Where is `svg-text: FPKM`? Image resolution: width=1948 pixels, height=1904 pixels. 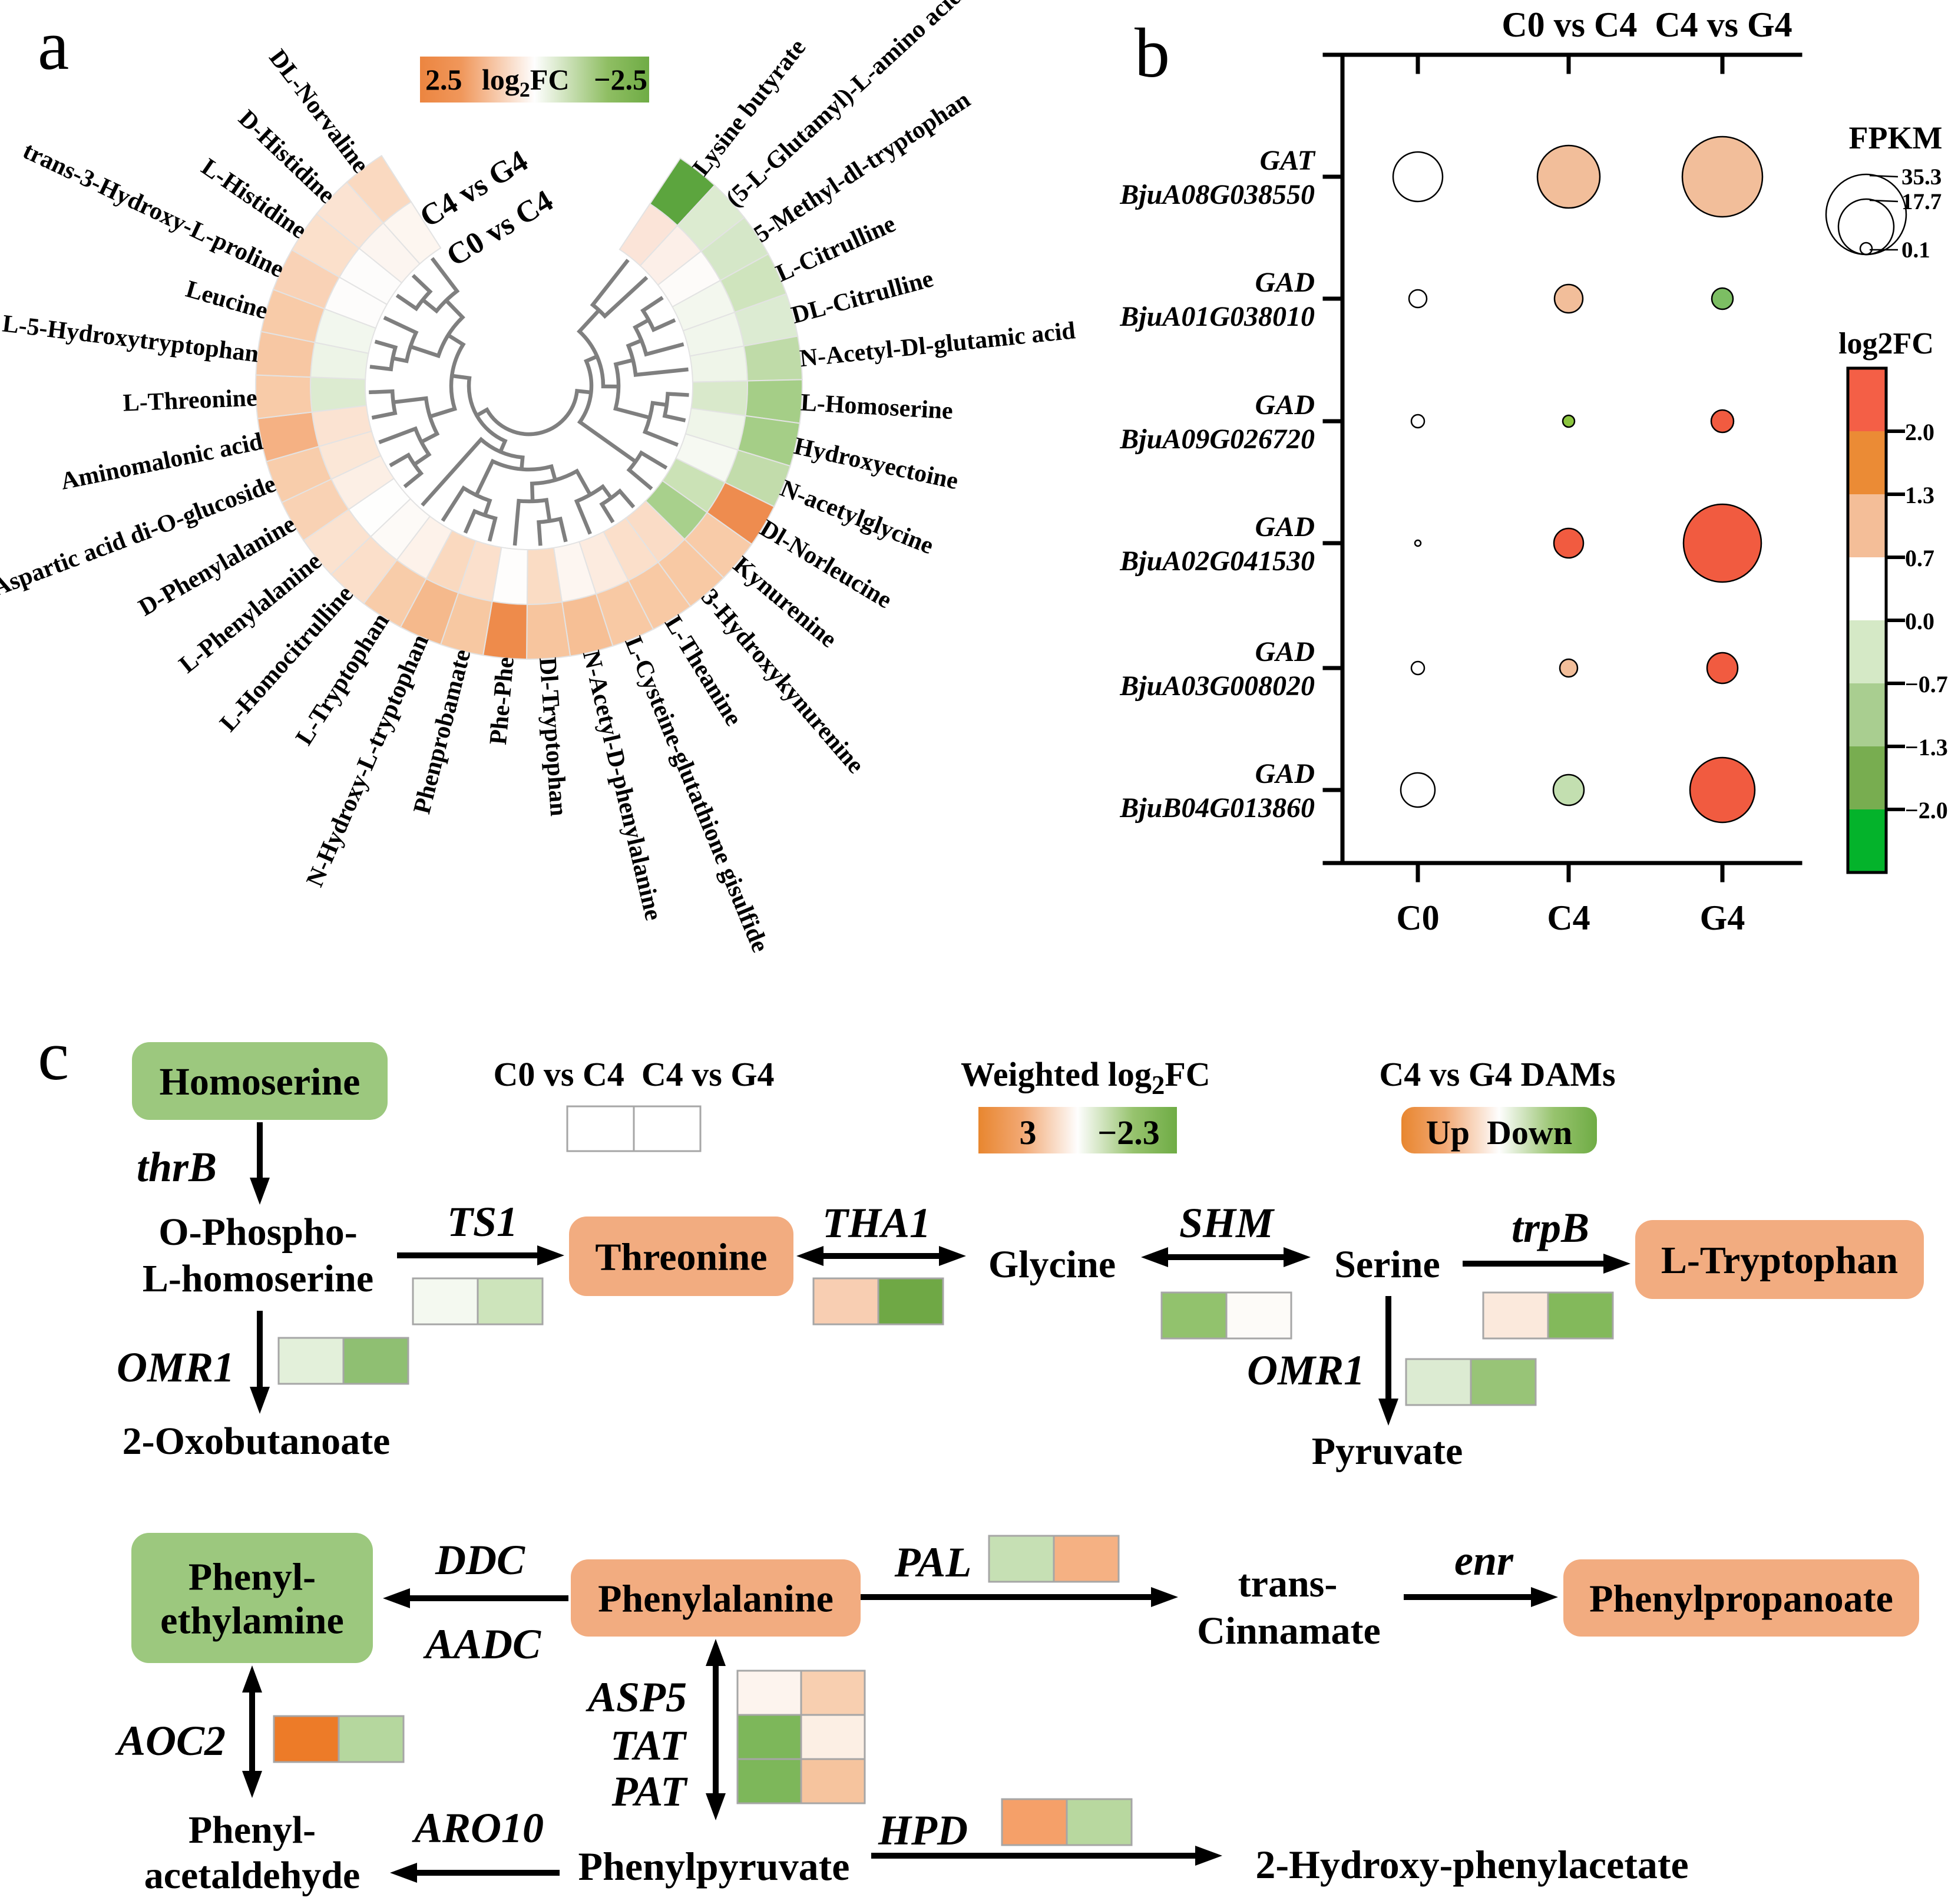
svg-text: FPKM is located at coordinates (1896, 138).